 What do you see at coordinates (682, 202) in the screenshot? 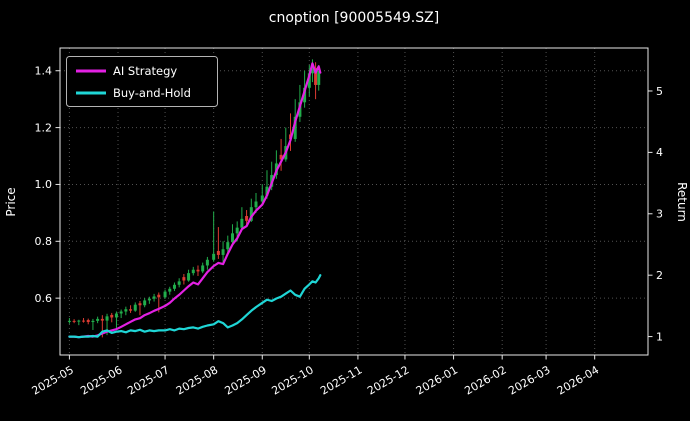
I see `y-axis-label-return: Return` at bounding box center [682, 202].